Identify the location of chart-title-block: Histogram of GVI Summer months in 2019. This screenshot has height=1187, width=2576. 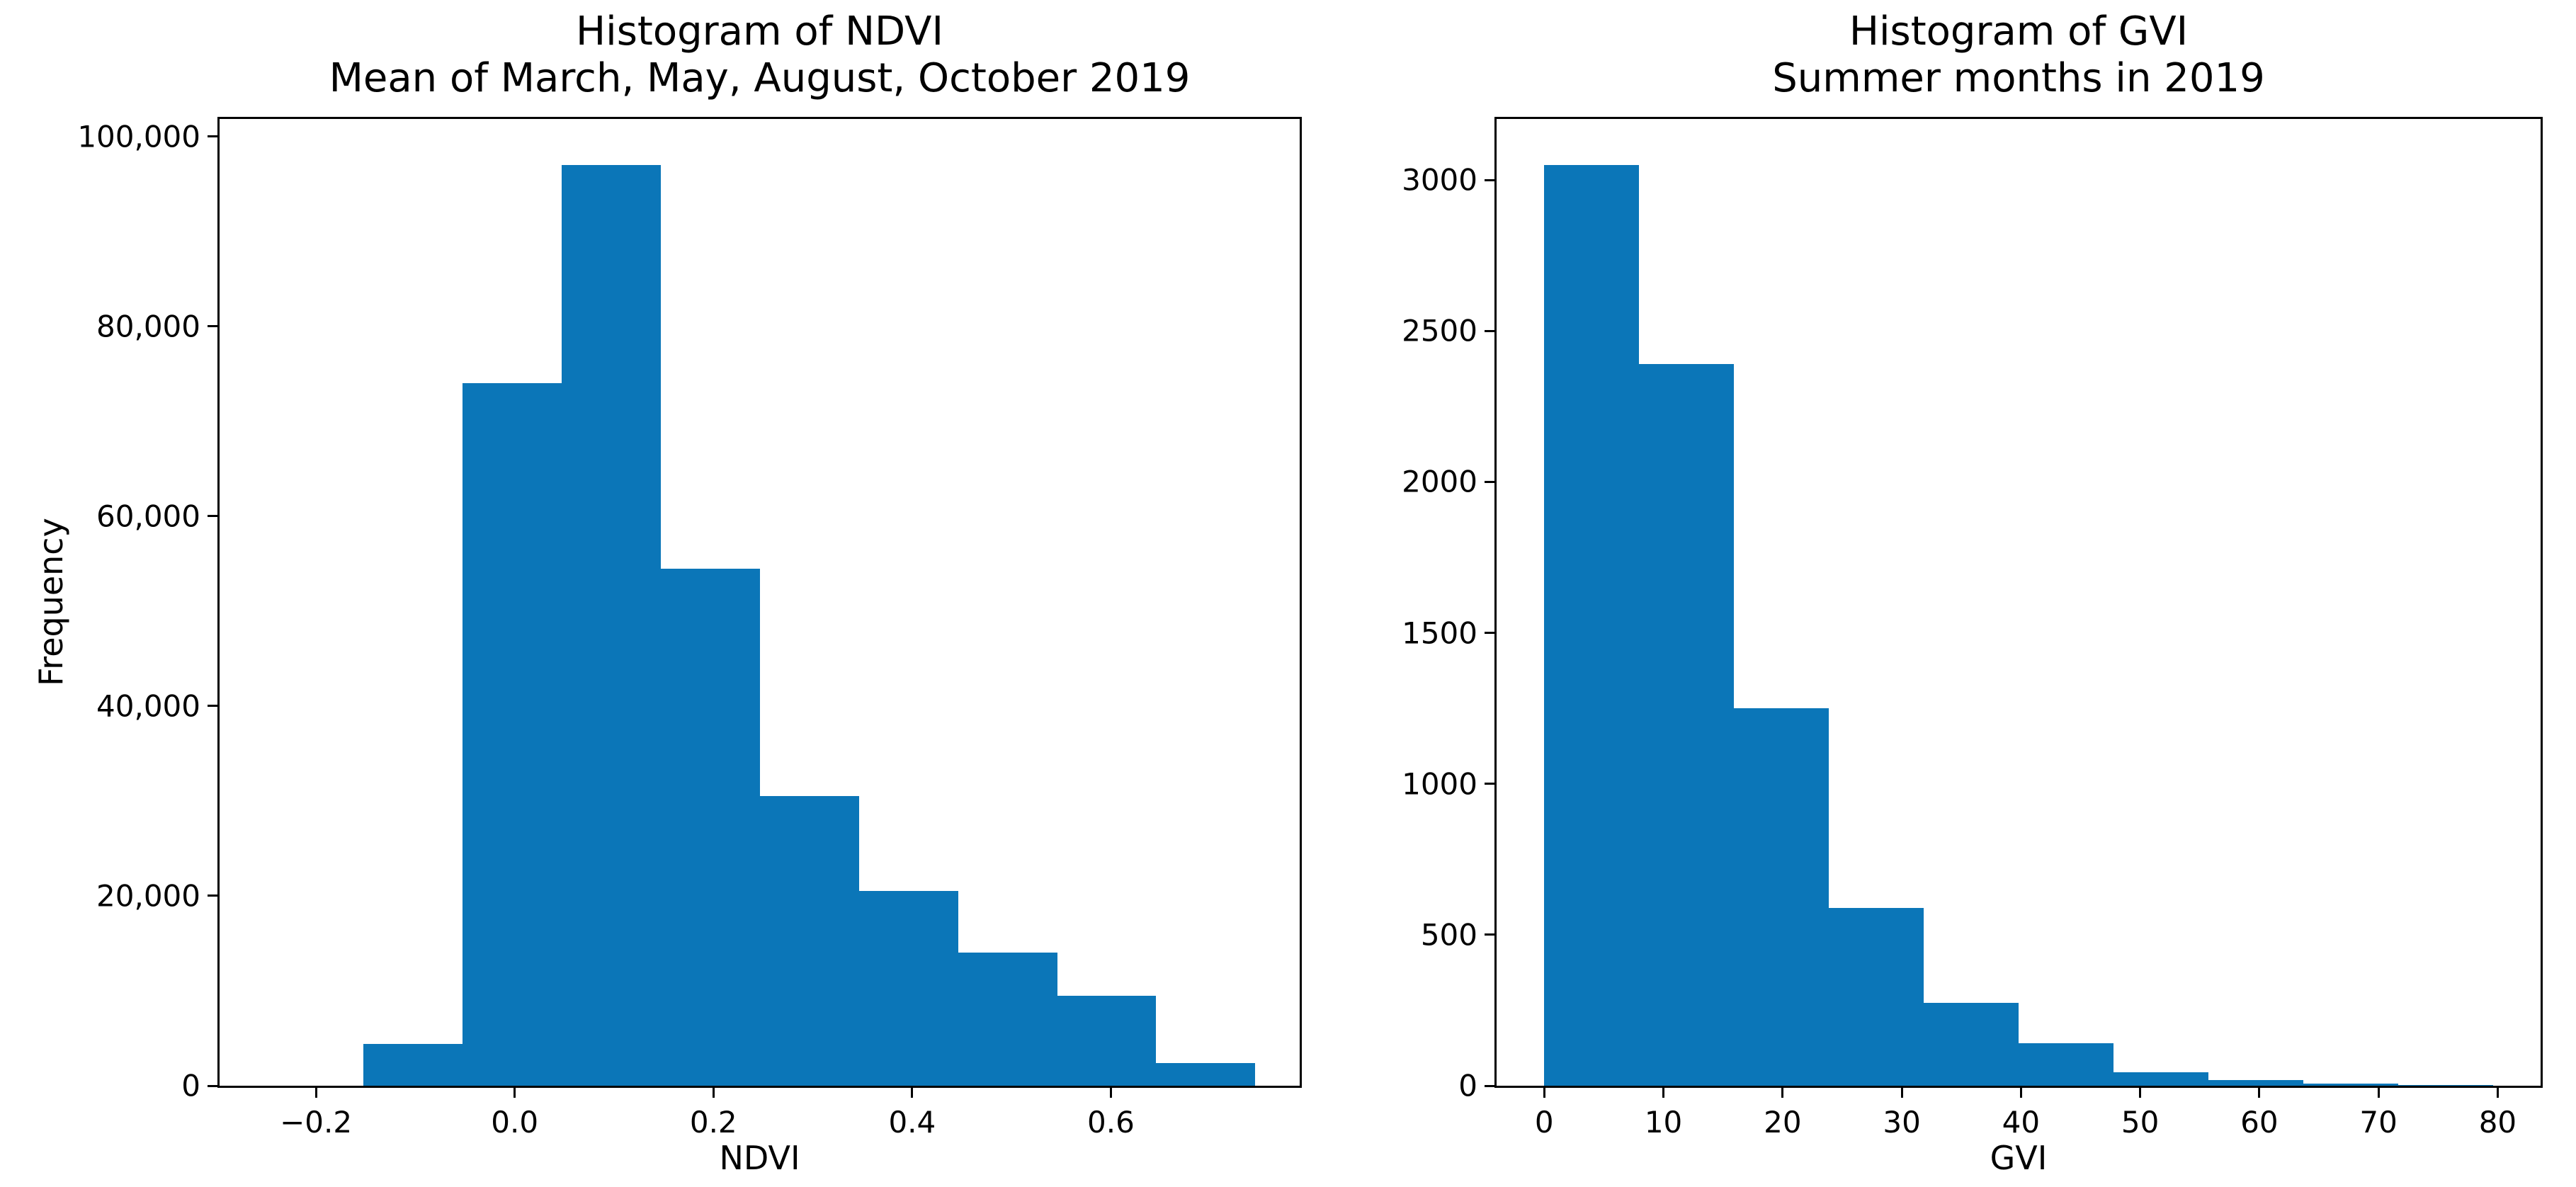
(2018, 55).